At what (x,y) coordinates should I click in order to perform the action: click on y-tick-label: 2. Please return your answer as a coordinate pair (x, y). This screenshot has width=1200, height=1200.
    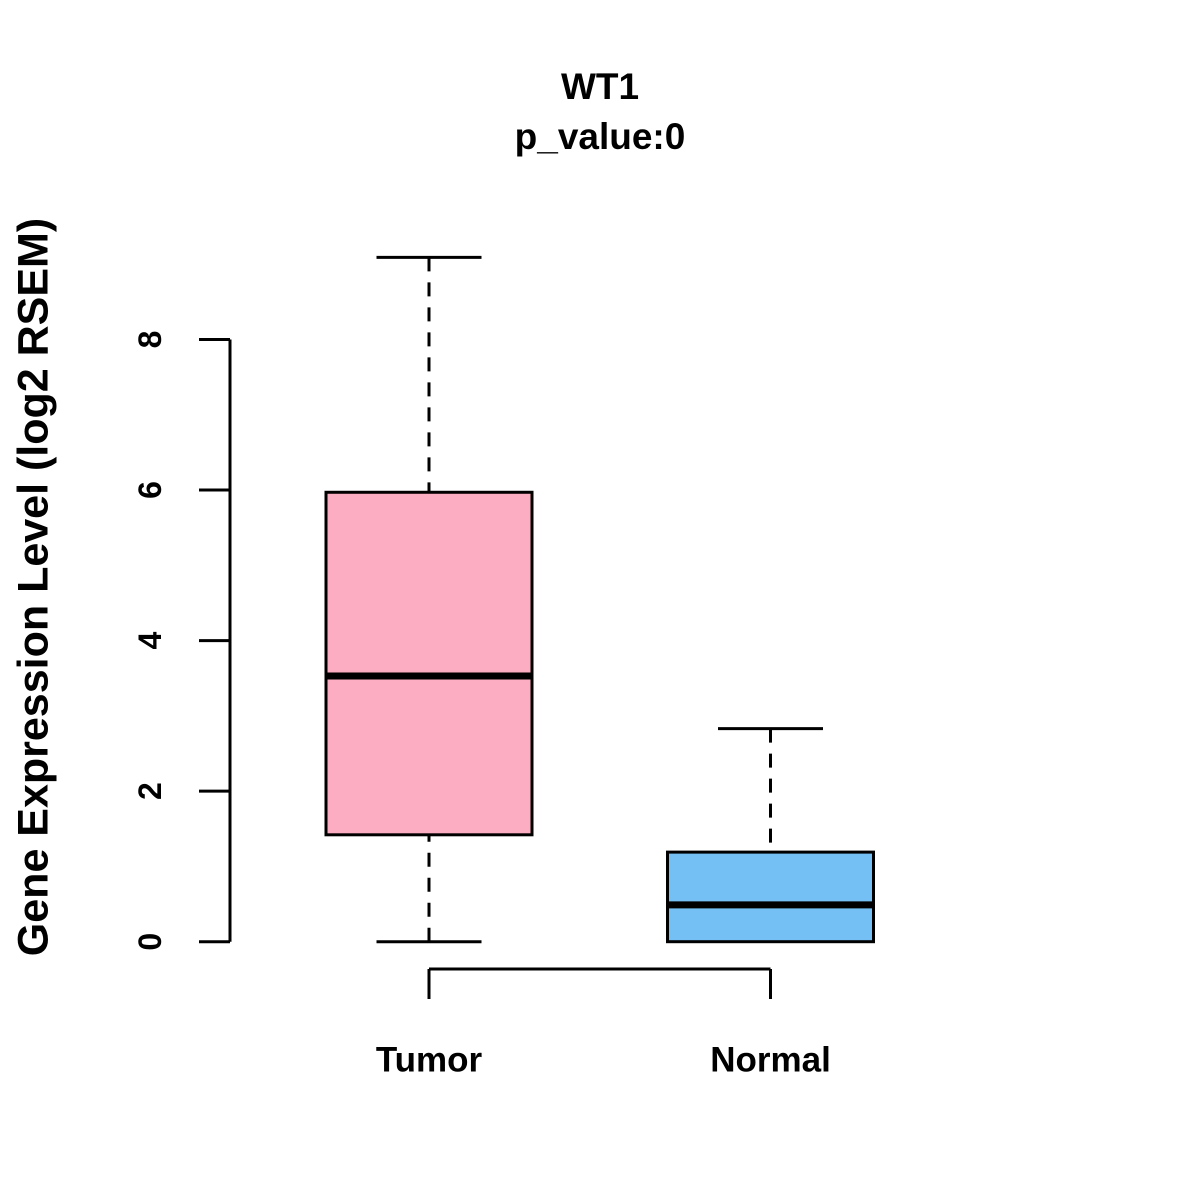
    Looking at the image, I should click on (150, 791).